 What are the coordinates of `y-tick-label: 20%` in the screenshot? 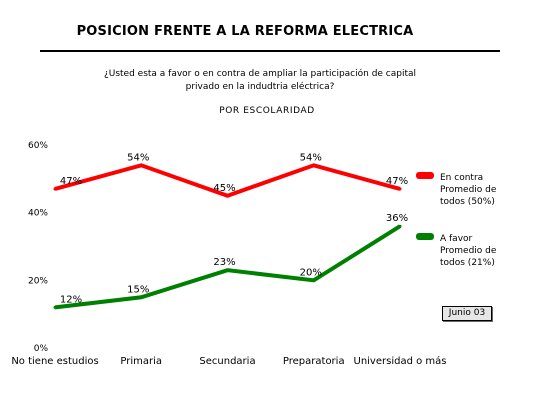 It's located at (38, 281).